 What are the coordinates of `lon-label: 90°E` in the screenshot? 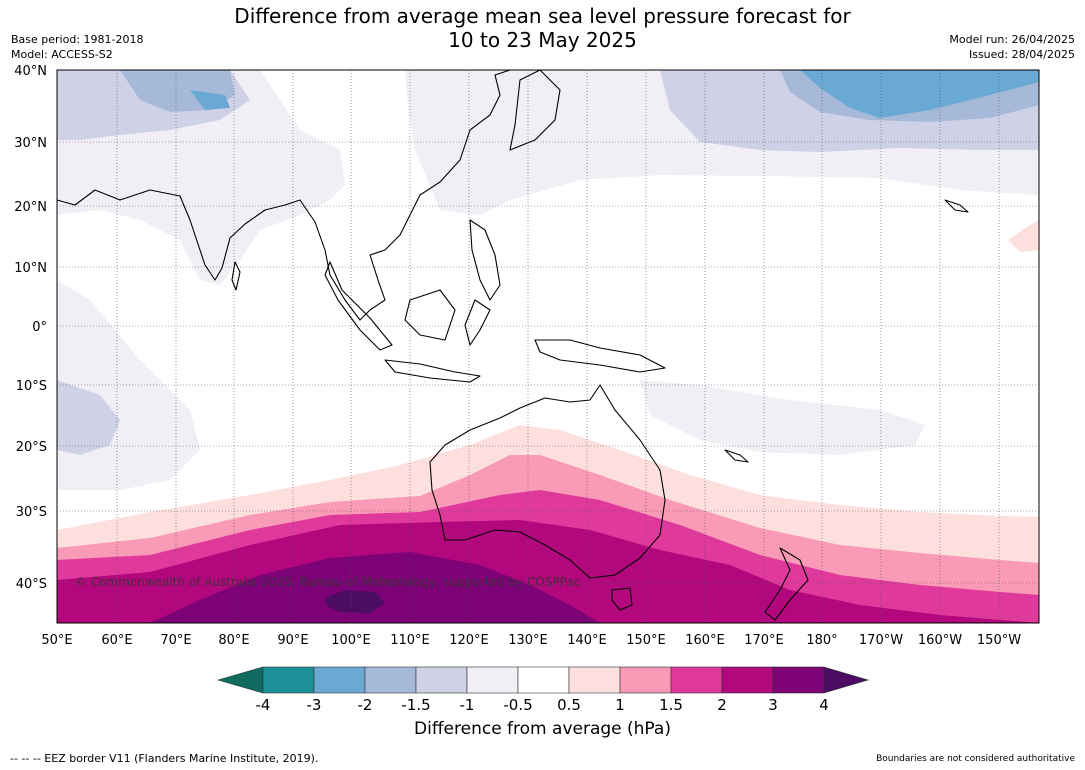 It's located at (292, 640).